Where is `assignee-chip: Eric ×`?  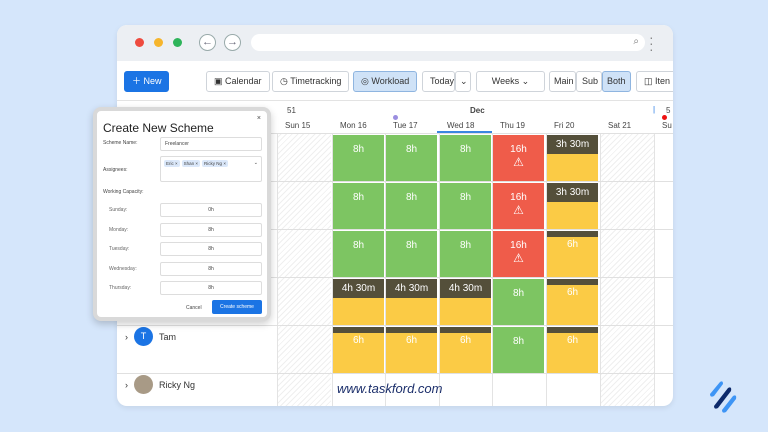
assignee-chip: Eric × is located at coordinates (172, 163).